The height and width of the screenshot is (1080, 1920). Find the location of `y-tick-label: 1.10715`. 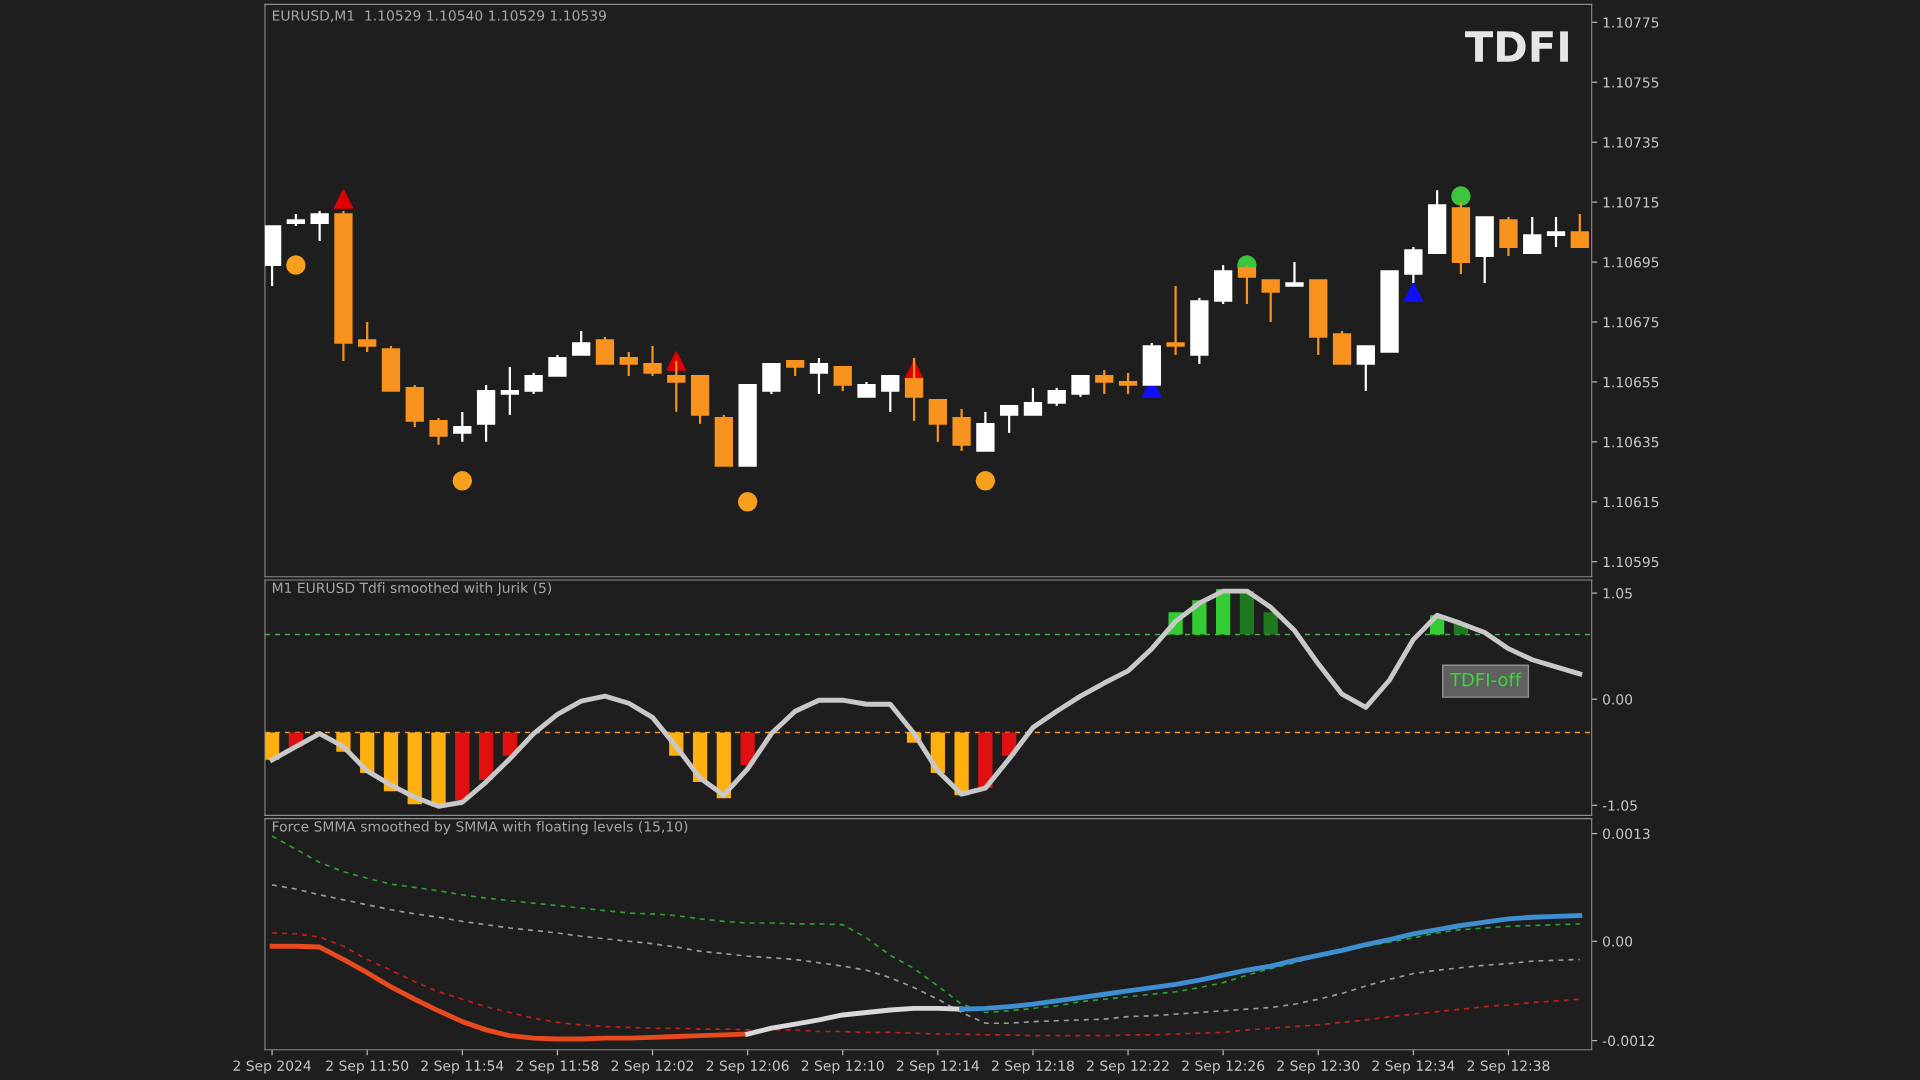

y-tick-label: 1.10715 is located at coordinates (1631, 202).